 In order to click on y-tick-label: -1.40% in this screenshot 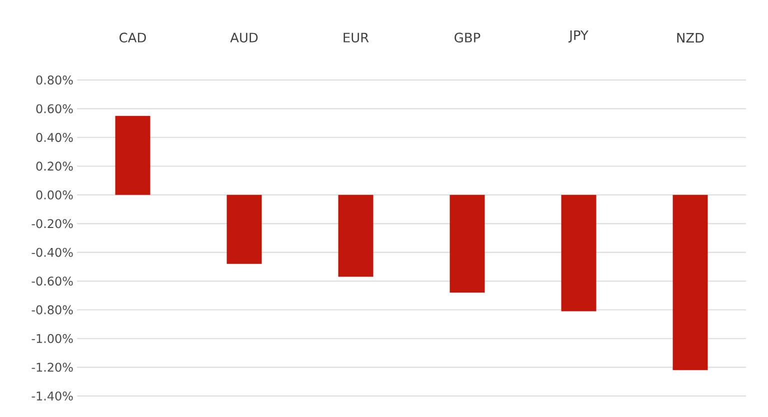, I will do `click(52, 396)`.